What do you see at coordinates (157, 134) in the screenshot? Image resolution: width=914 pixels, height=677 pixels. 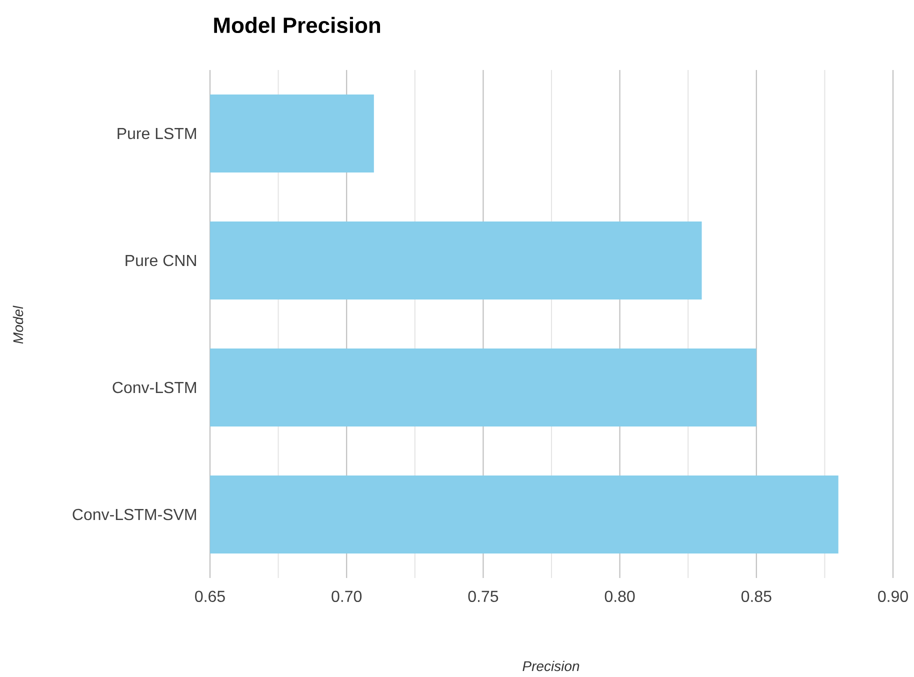 I see `y-tick-label: Pure LSTM` at bounding box center [157, 134].